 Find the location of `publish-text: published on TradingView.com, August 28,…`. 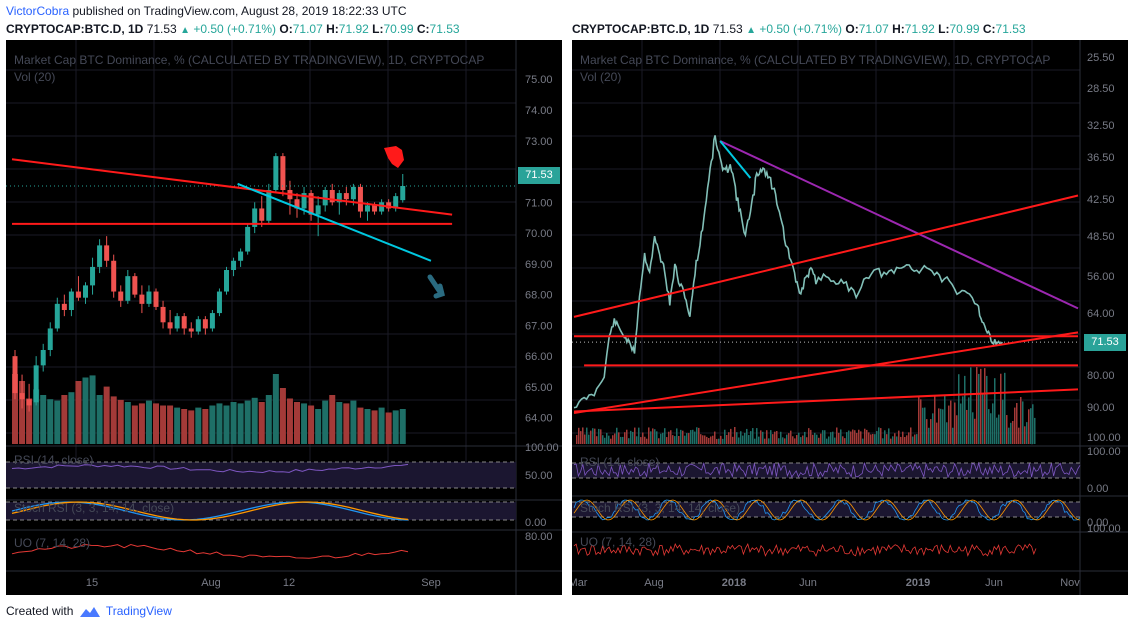

publish-text: published on TradingView.com, August 28,… is located at coordinates (239, 11).